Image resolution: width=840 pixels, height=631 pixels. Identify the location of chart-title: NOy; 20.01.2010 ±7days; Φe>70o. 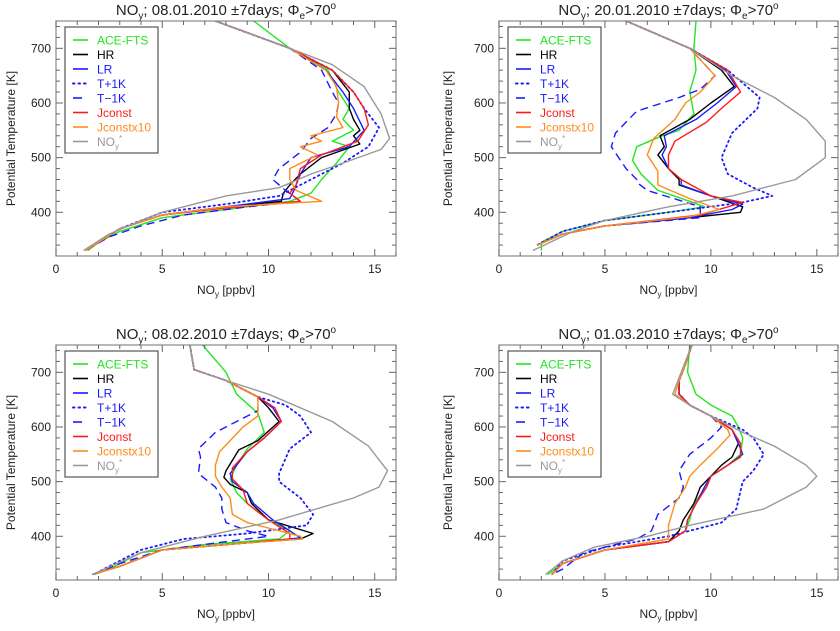
(668, 11).